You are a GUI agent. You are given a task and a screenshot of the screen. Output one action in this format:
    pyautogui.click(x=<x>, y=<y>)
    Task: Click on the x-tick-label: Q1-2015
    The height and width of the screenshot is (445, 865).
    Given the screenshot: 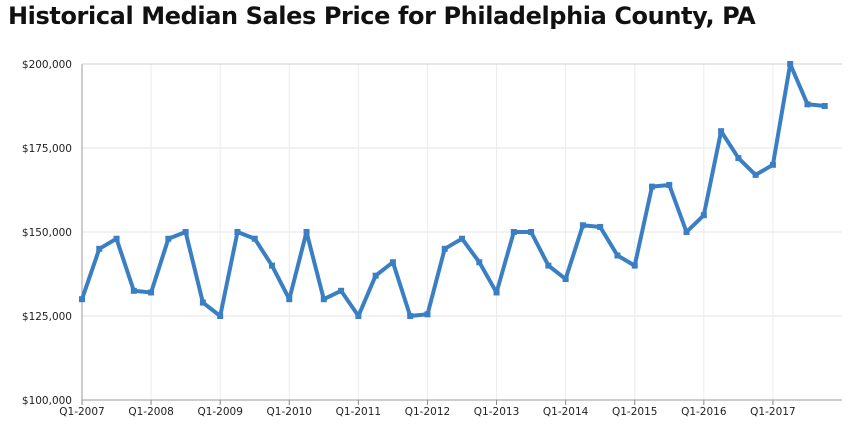 What is the action you would take?
    pyautogui.click(x=634, y=412)
    